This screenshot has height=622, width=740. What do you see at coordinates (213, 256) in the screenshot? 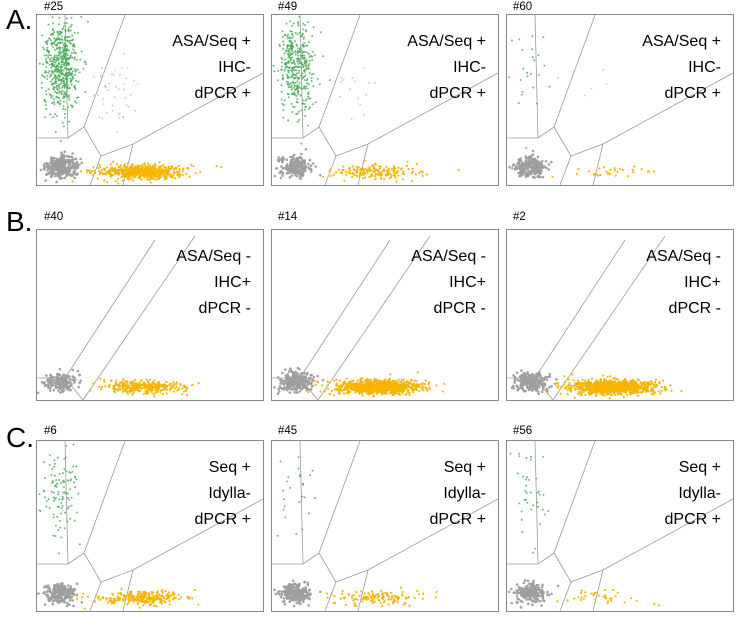
I see `result-line: ASA/Seq -` at bounding box center [213, 256].